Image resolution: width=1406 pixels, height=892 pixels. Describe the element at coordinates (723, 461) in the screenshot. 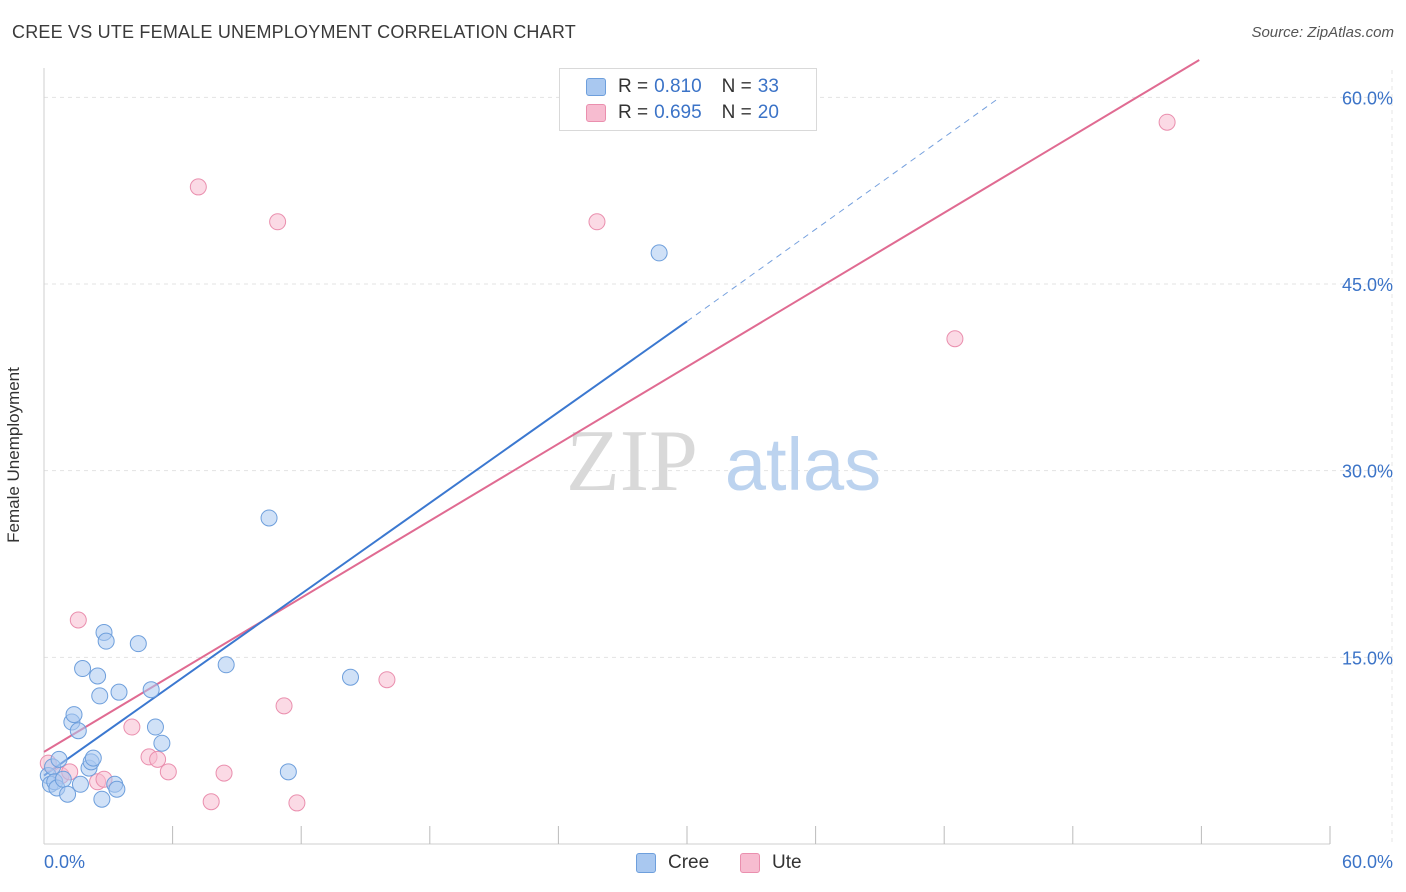

I see `watermark: ZIP atlas` at that location.